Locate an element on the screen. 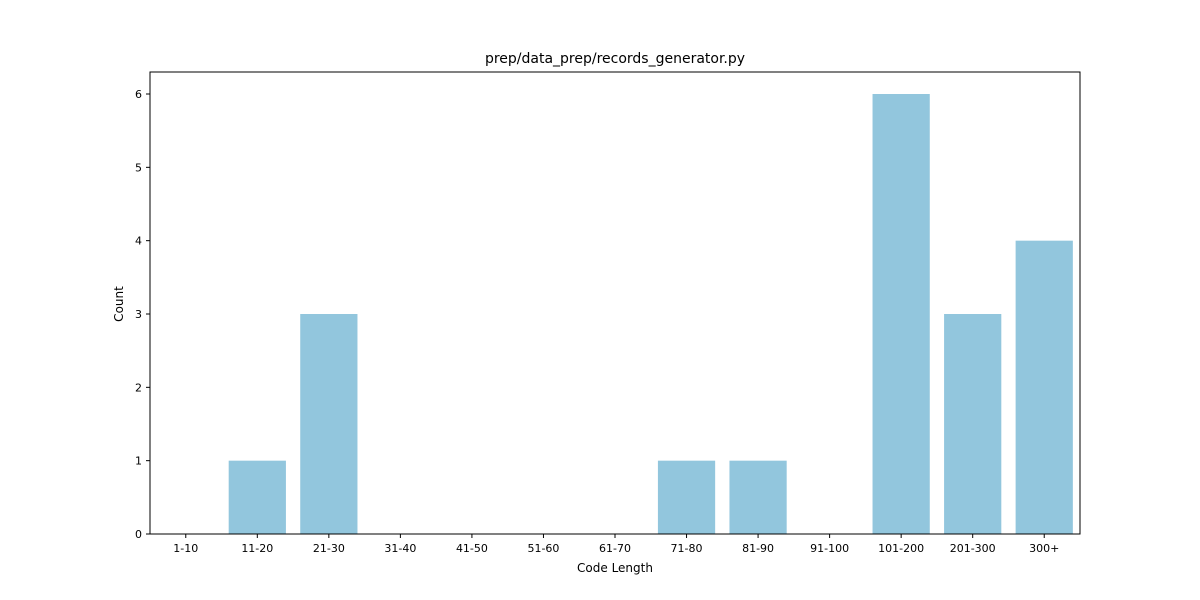  x-tick-label: 11-20 is located at coordinates (257, 548).